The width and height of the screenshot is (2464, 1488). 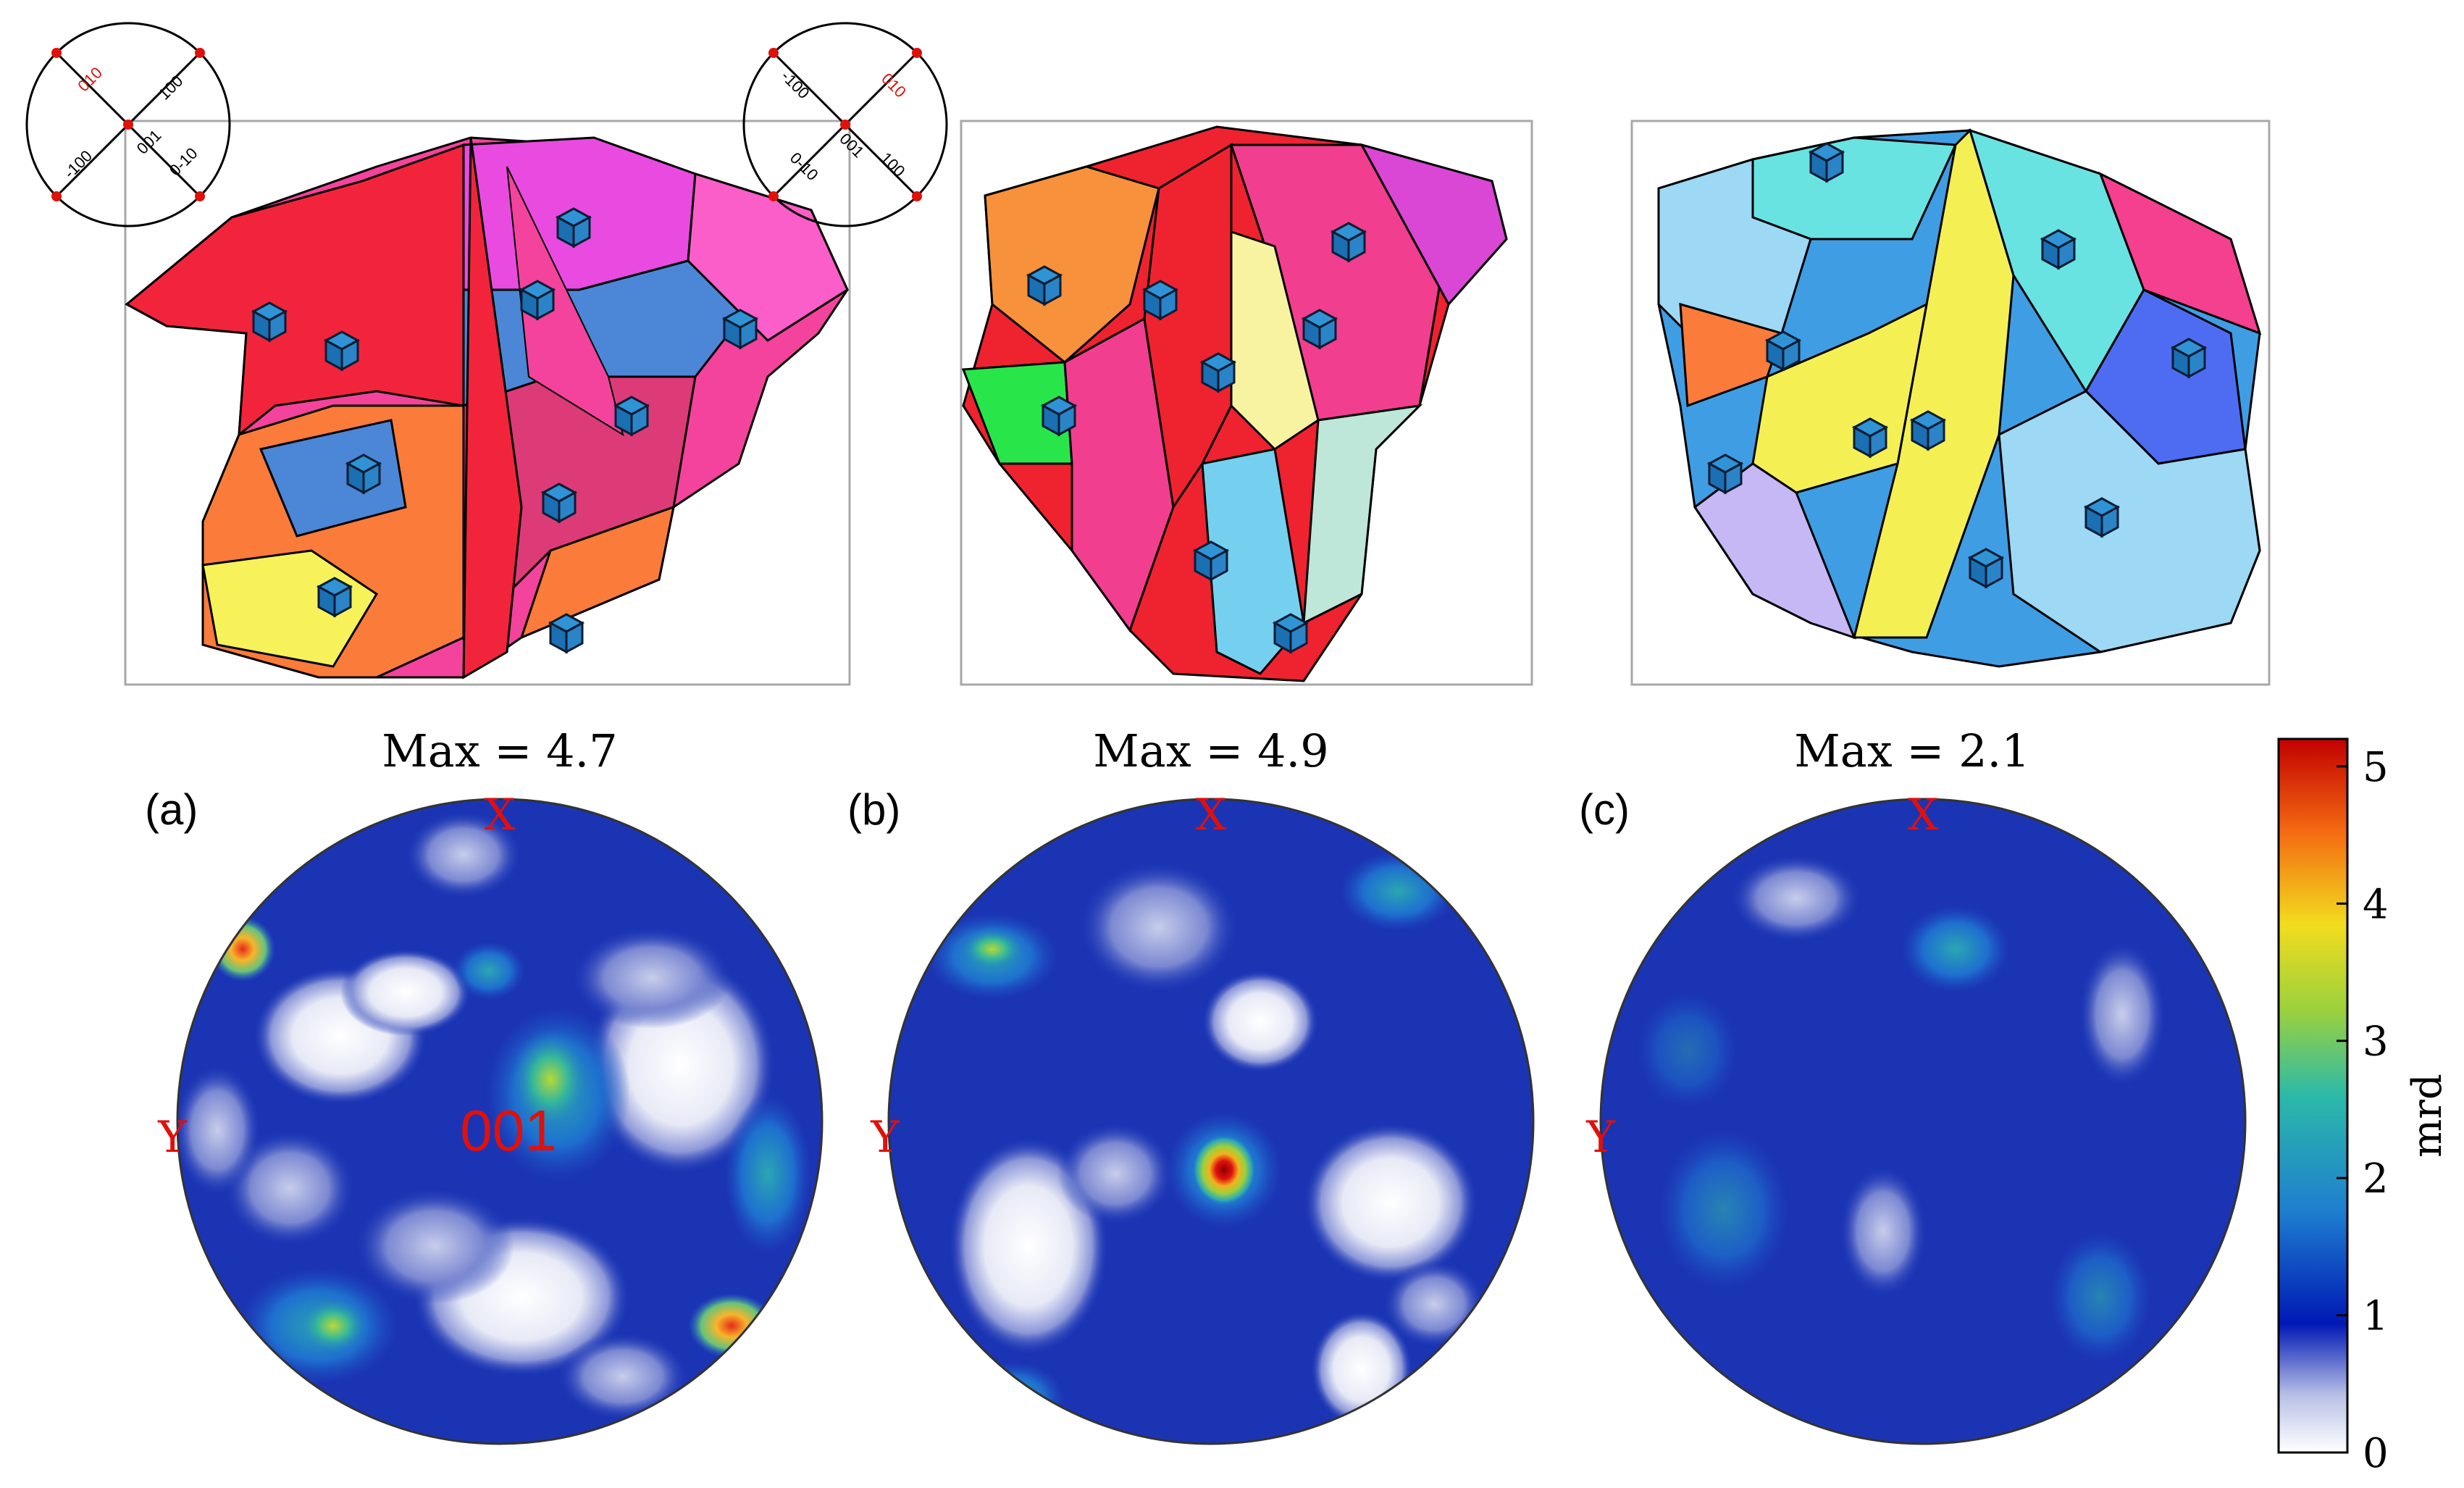 What do you see at coordinates (1950, 403) in the screenshot?
I see `ebsd-map-c` at bounding box center [1950, 403].